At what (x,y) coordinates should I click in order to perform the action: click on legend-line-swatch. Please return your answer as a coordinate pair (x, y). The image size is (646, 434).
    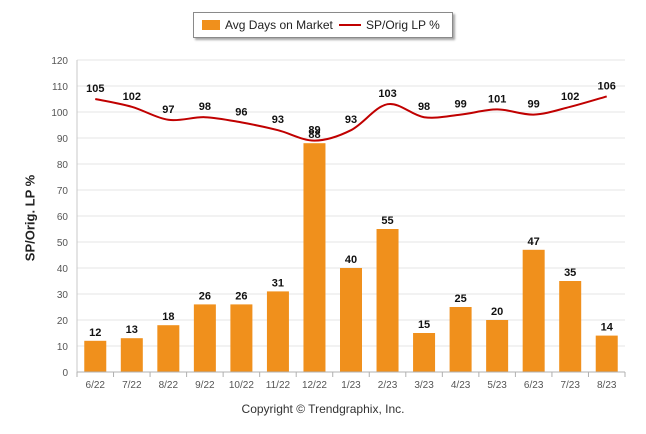
    Looking at the image, I should click on (350, 25).